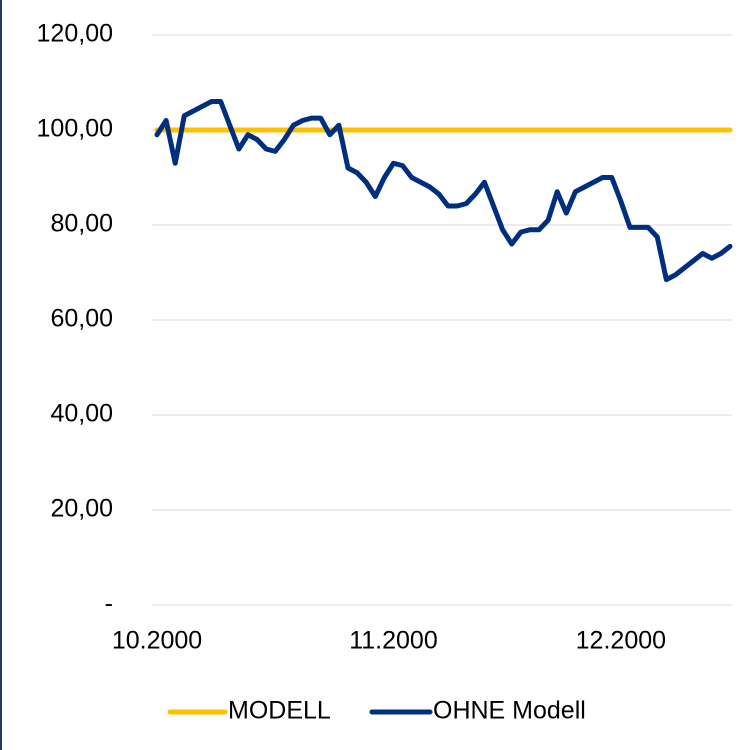 Image resolution: width=755 pixels, height=750 pixels. What do you see at coordinates (1, 375) in the screenshot?
I see `frame-edge` at bounding box center [1, 375].